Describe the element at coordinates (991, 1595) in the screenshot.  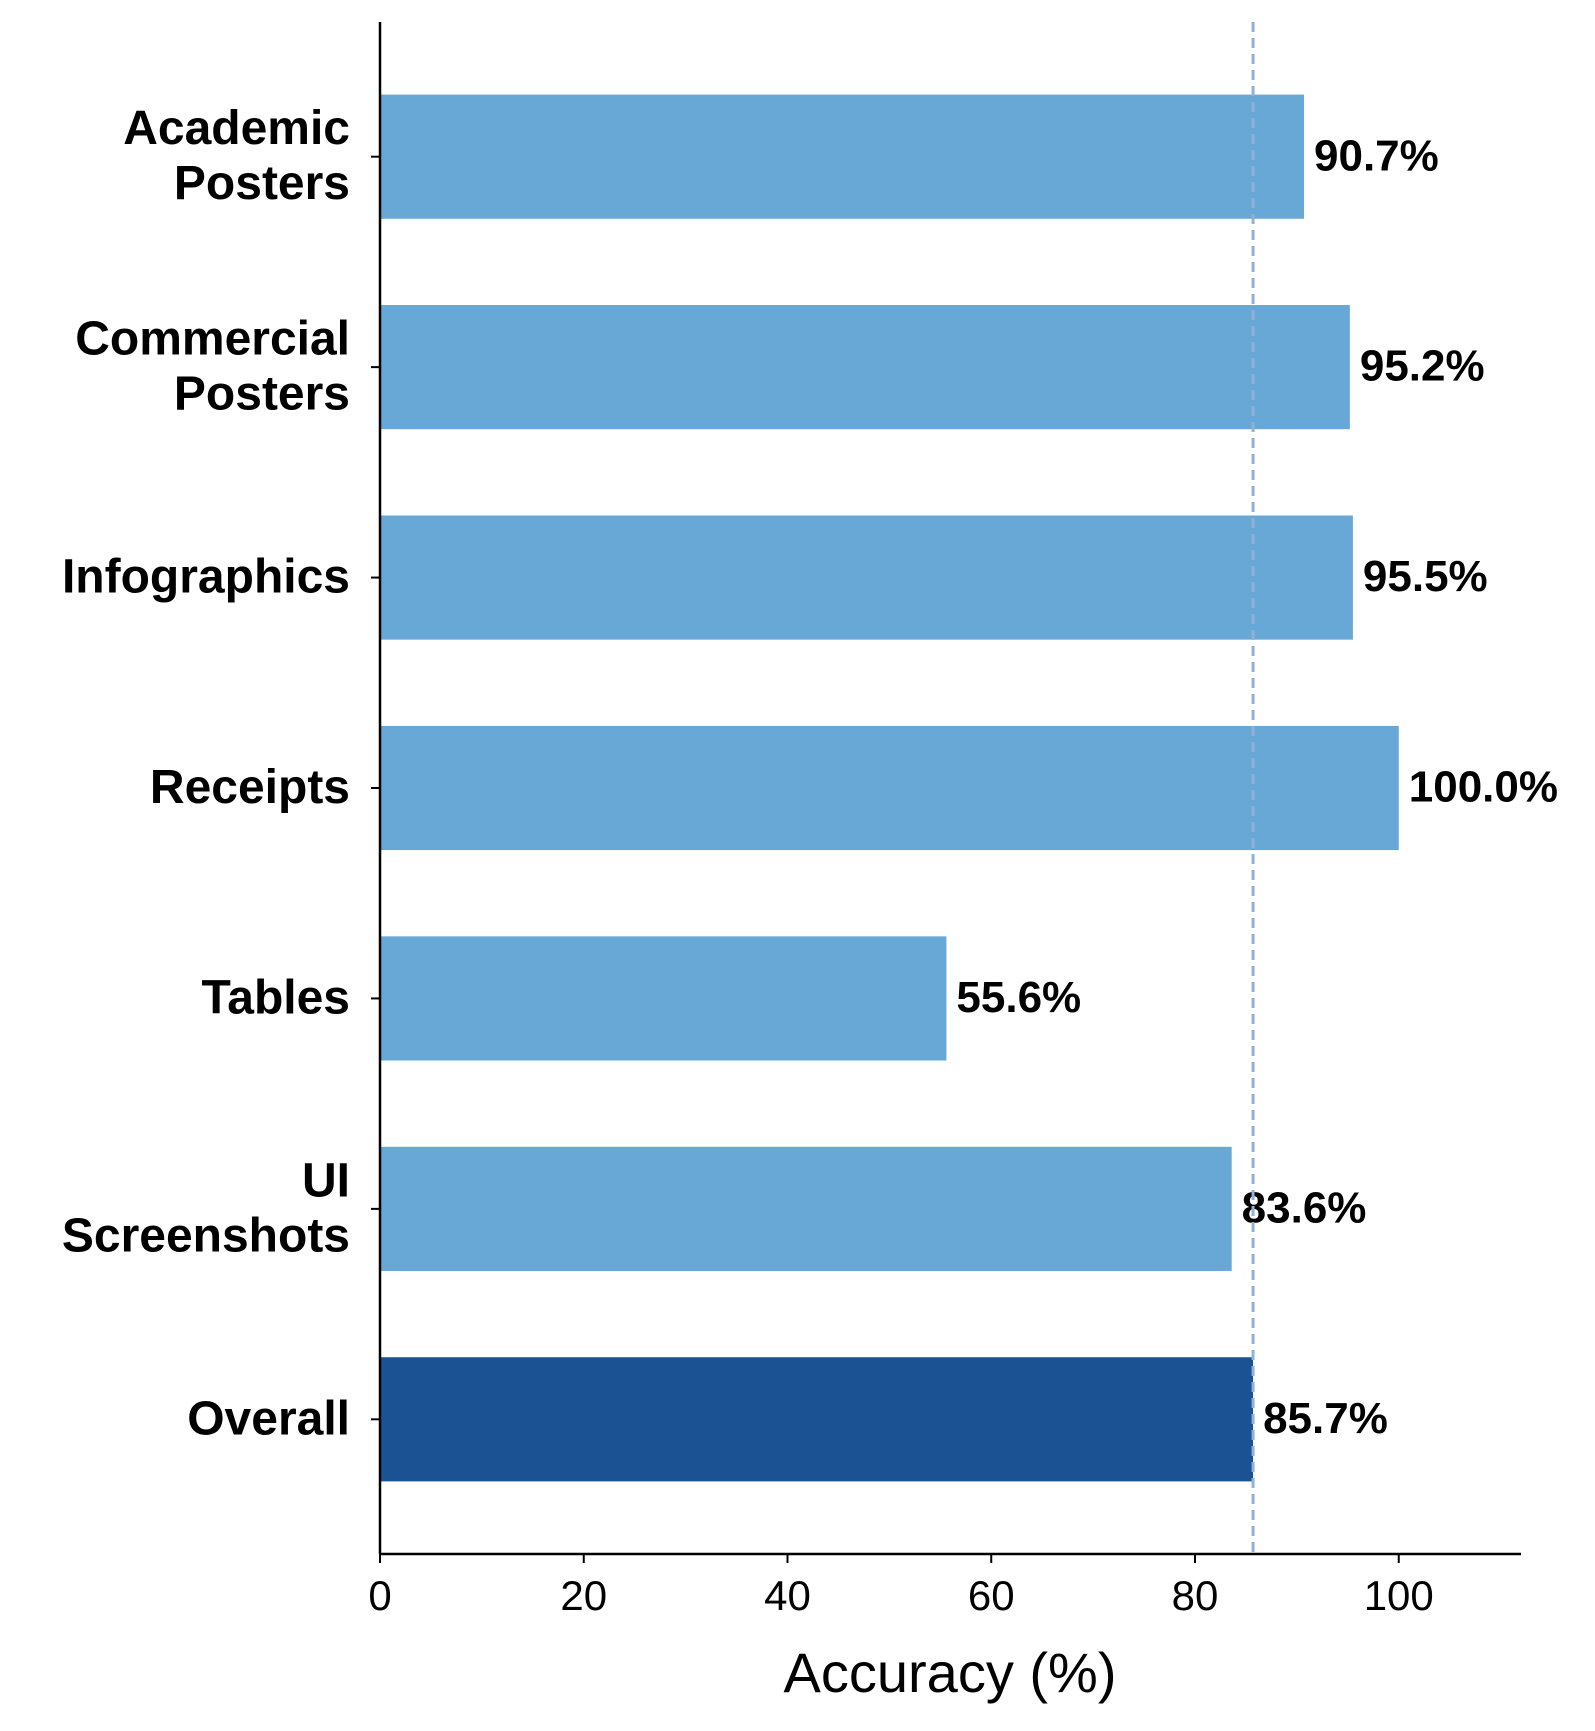
I see `x-tick-label: 60` at that location.